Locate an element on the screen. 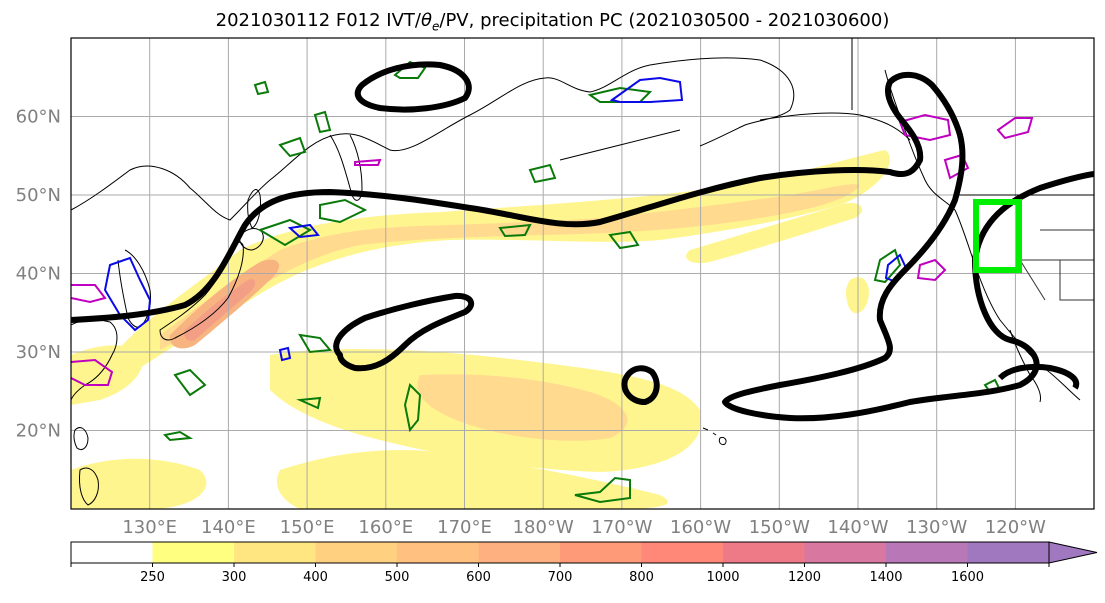 The width and height of the screenshot is (1105, 603). ivt-core-japan-inner is located at coordinates (220, 310).